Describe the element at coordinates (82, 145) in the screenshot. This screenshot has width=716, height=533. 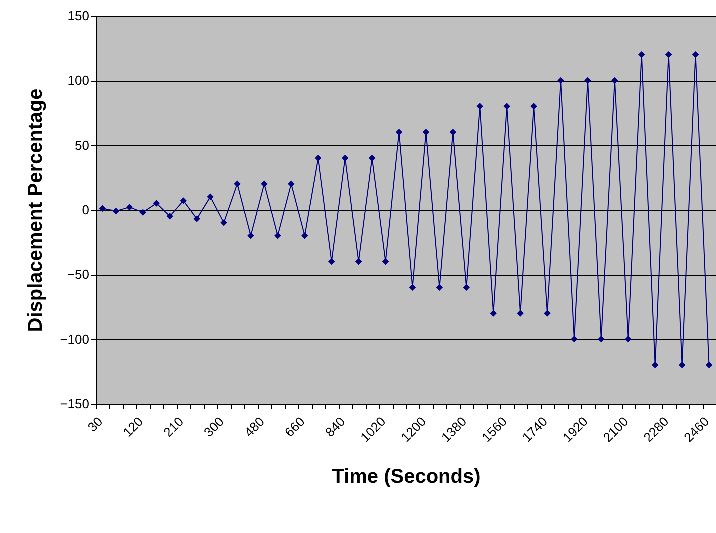
I see `y-tick-label: 50` at that location.